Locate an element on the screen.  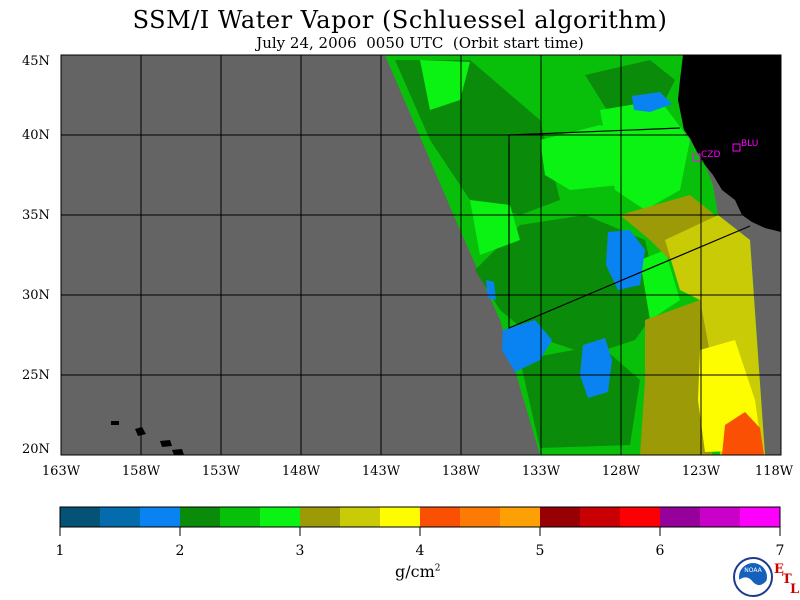
lat-label: 40N is located at coordinates (36, 135).